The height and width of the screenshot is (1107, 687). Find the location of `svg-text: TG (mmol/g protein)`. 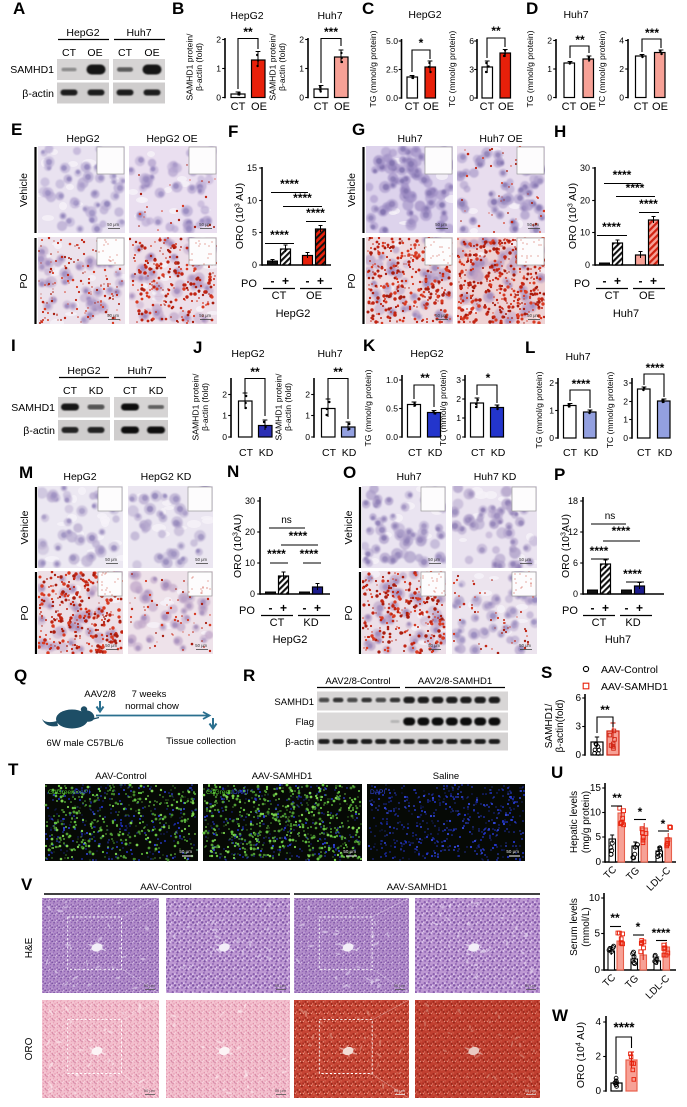

svg-text: TG (mmol/g protein) is located at coordinates (373, 68).